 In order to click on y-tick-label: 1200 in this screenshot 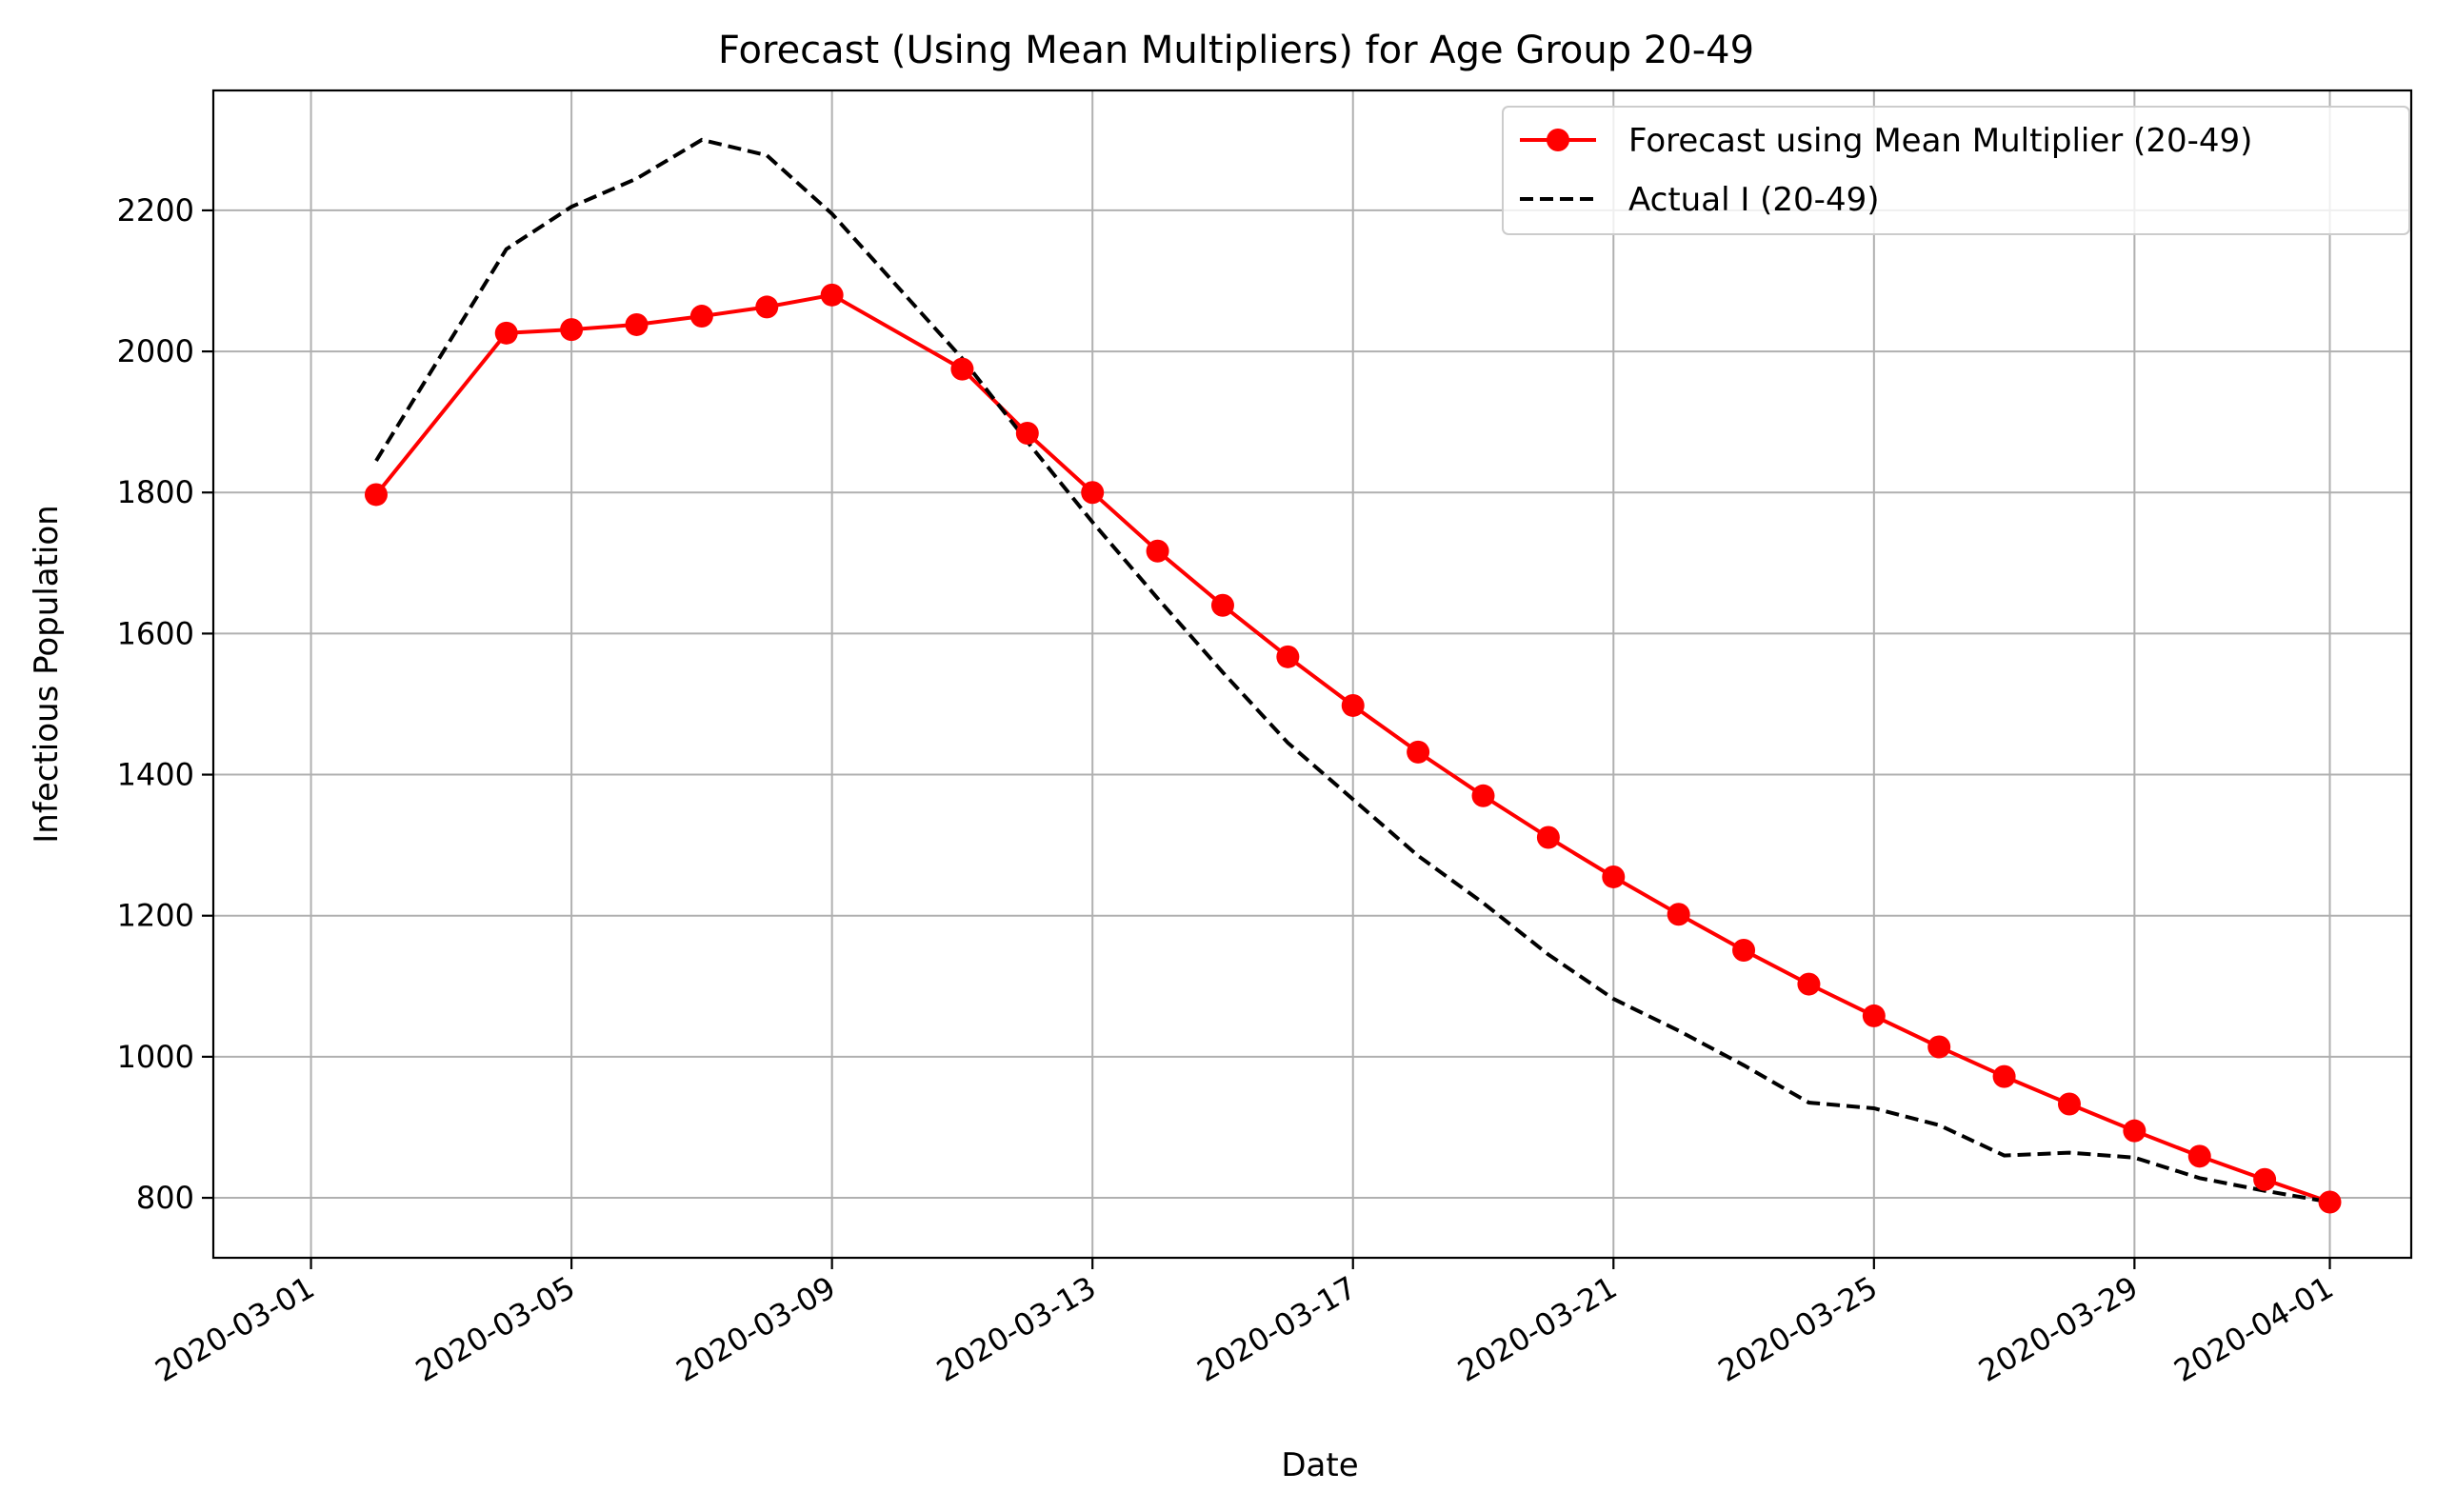, I will do `click(155, 916)`.